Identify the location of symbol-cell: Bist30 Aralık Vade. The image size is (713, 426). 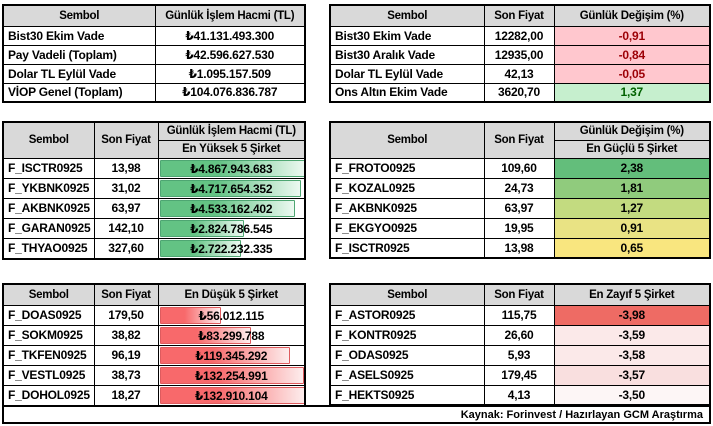
(407, 54).